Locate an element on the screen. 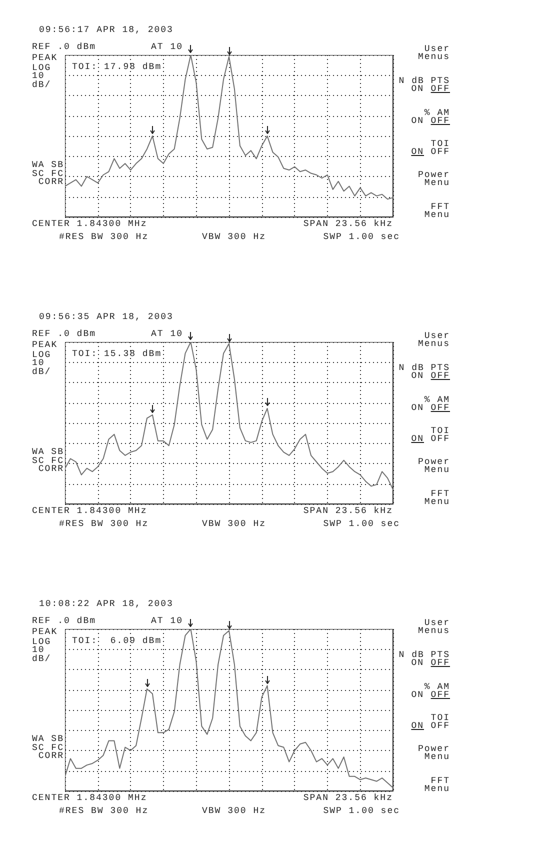 The image size is (551, 864). annotation: TOI: 15.38 dBm is located at coordinates (117, 354).